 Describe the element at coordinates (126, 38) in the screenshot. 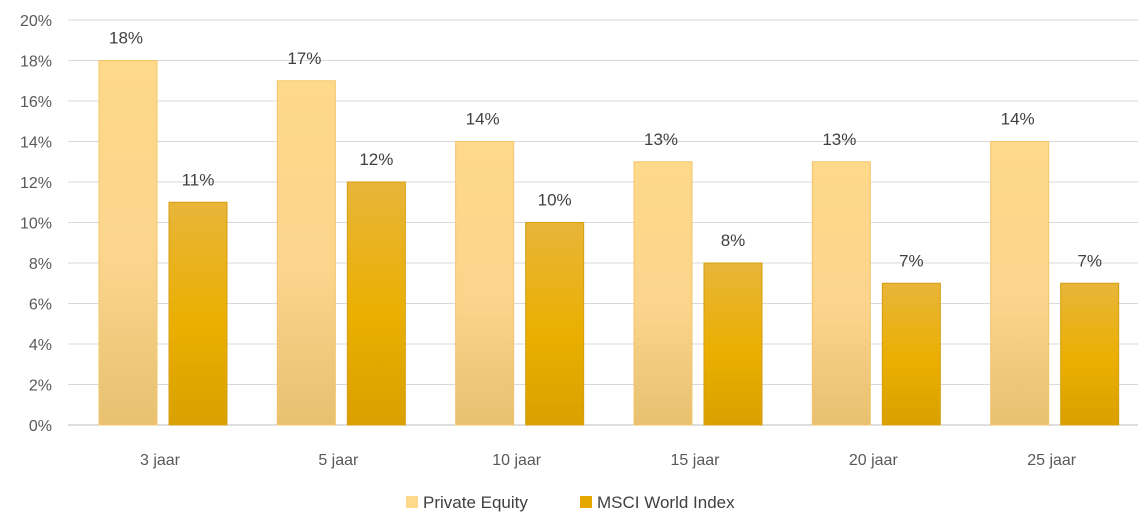

I see `data-label: 18%` at that location.